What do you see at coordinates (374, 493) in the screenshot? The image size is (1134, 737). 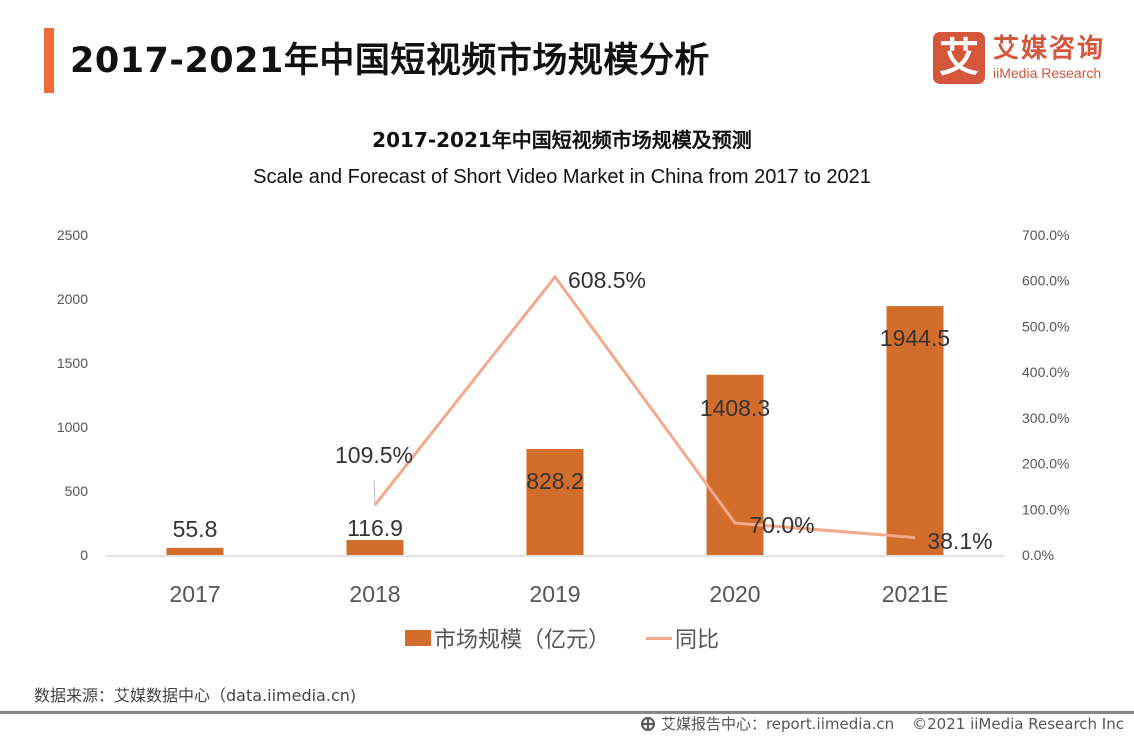 I see `label-leader-line` at bounding box center [374, 493].